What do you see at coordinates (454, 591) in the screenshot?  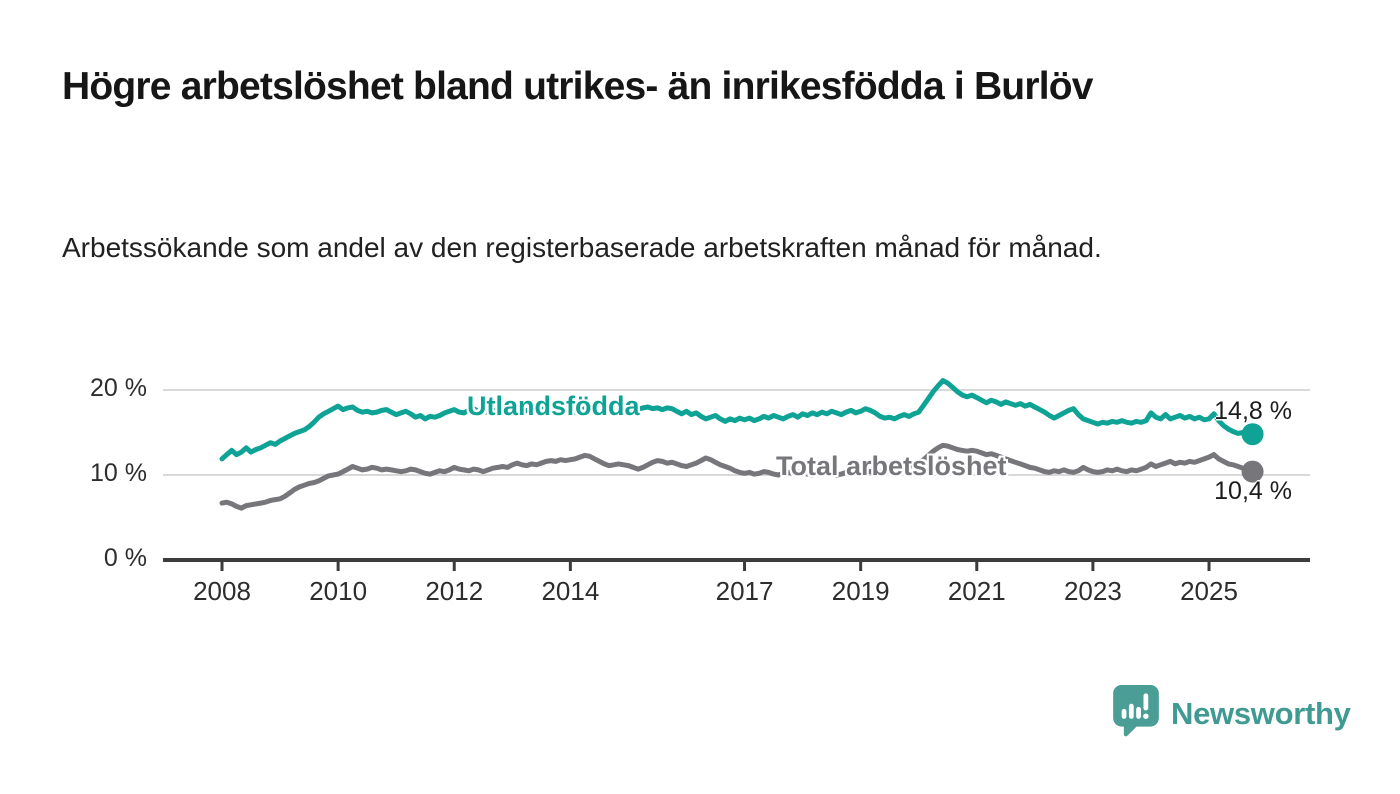 I see `x-axis-tick-label: 2012` at bounding box center [454, 591].